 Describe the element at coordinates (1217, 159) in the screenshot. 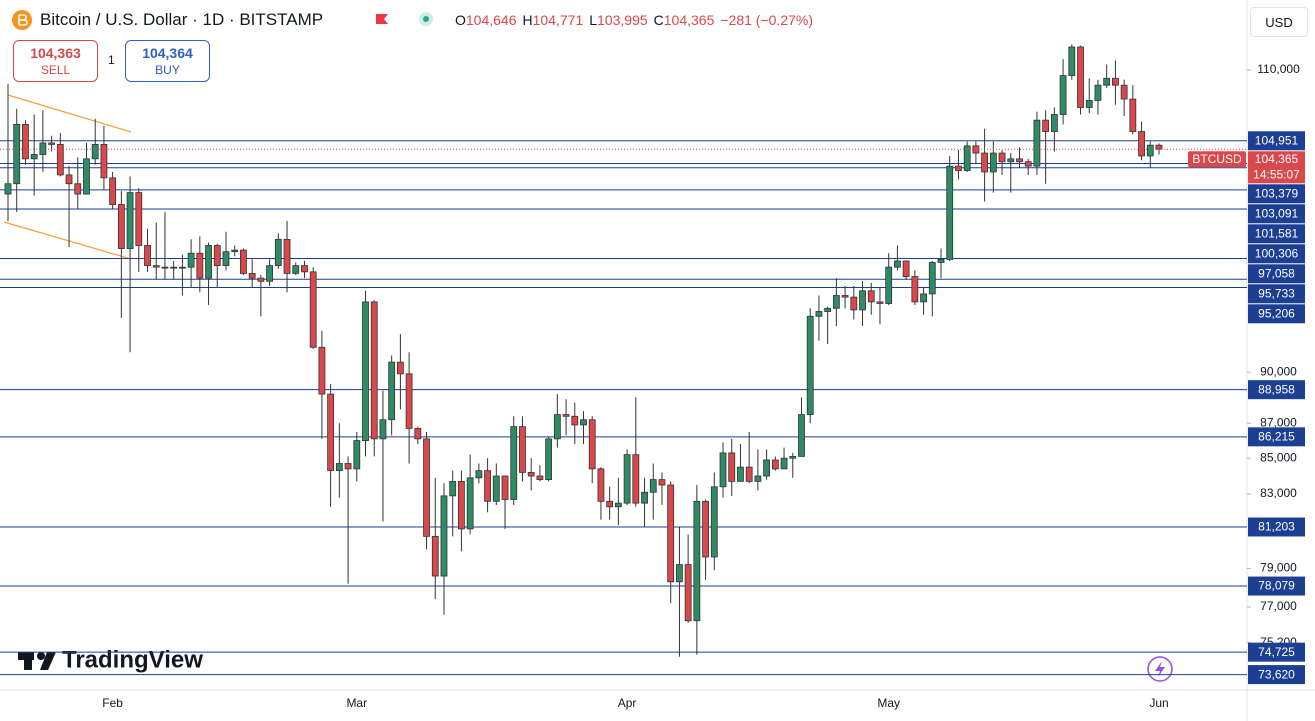

I see `symbol-tag: BTCUSD` at that location.